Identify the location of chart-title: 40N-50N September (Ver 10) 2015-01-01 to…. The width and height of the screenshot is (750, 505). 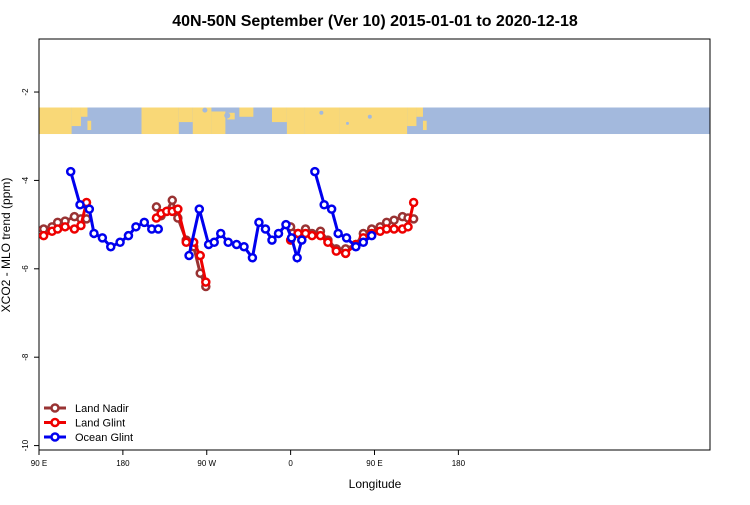
(375, 21).